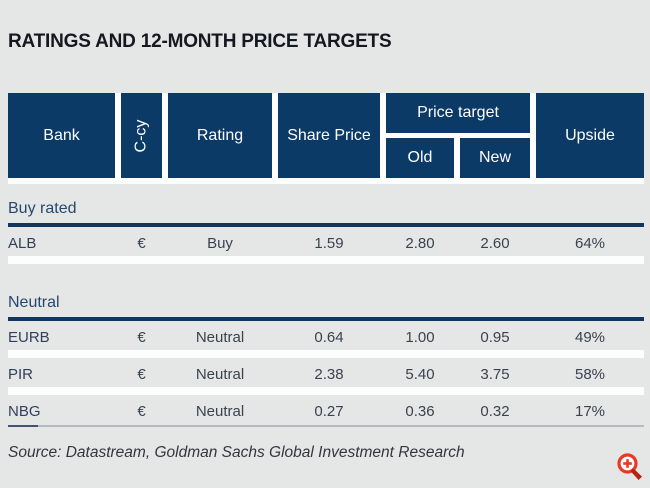 The height and width of the screenshot is (488, 650). I want to click on header-price-target-group: Price target Old New, so click(458, 135).